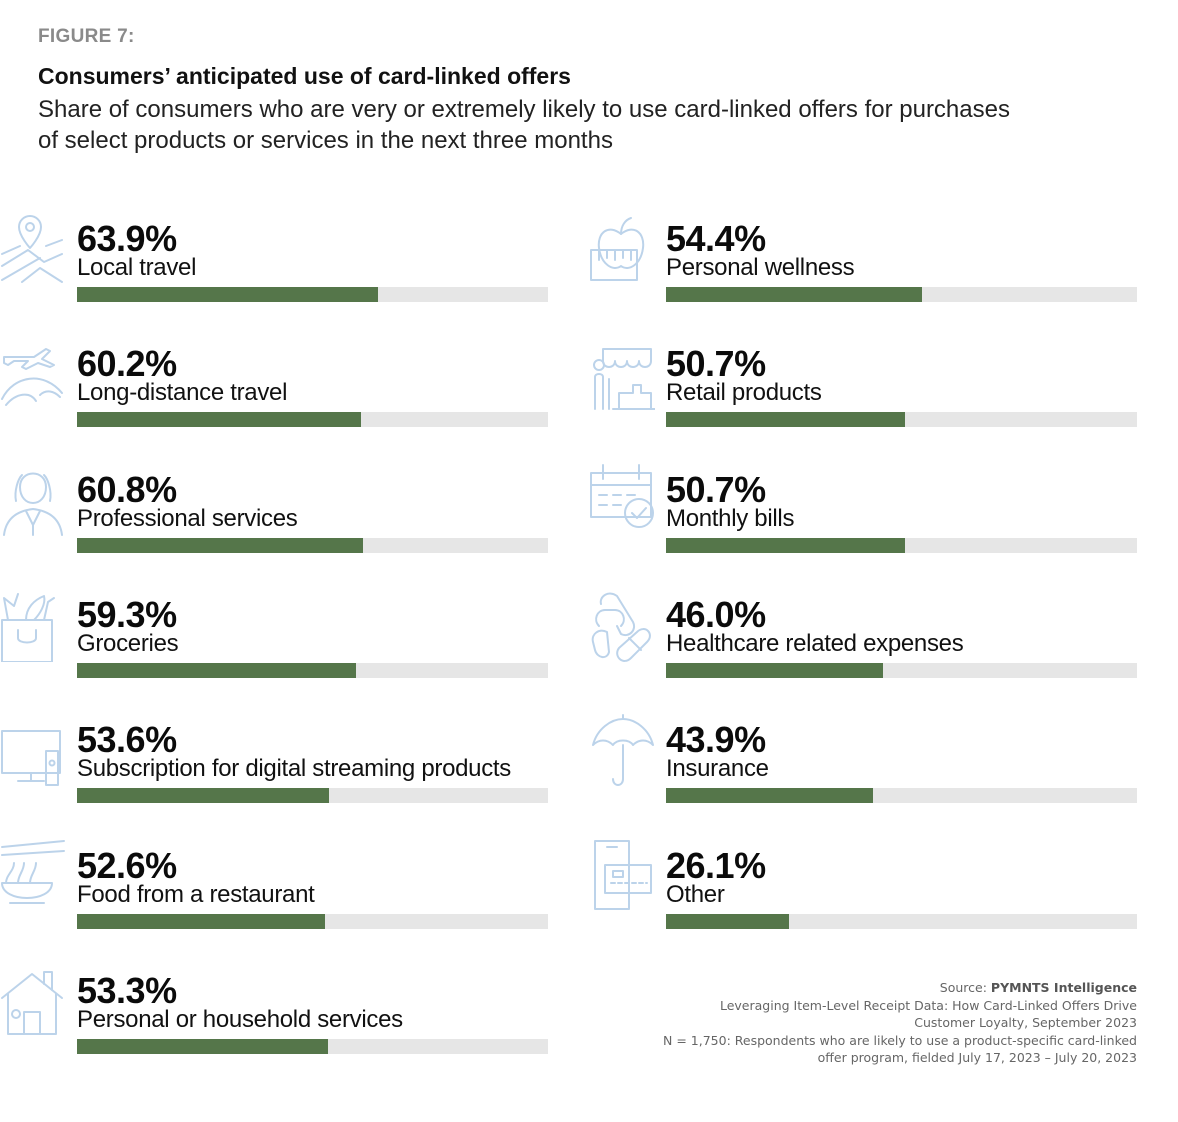 Image resolution: width=1178 pixels, height=1122 pixels. I want to click on category-label: Personal wellness, so click(760, 267).